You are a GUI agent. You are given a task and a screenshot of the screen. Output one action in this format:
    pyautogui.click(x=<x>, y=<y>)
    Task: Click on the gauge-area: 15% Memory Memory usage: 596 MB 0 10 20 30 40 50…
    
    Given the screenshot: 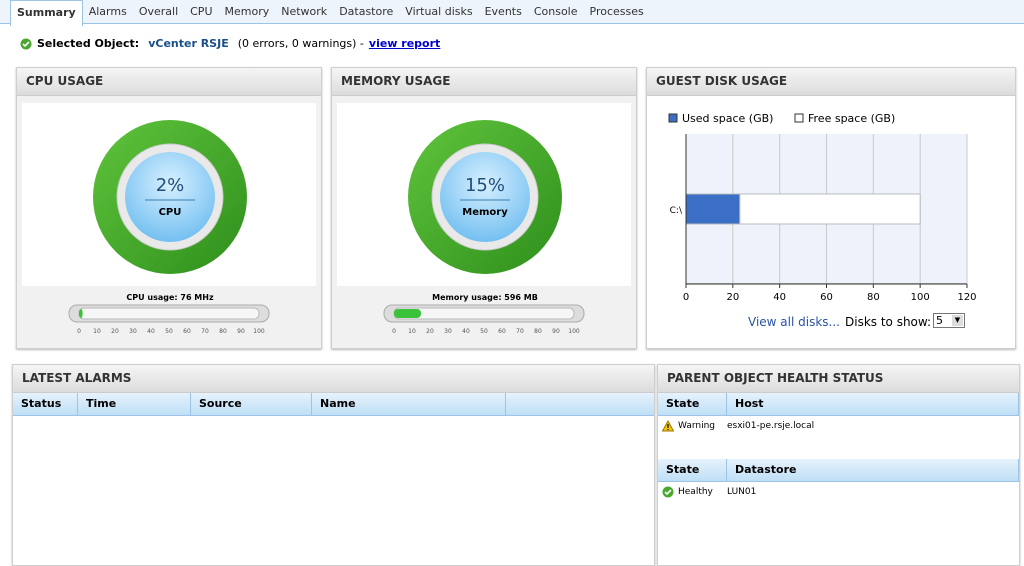 What is the action you would take?
    pyautogui.click(x=484, y=219)
    